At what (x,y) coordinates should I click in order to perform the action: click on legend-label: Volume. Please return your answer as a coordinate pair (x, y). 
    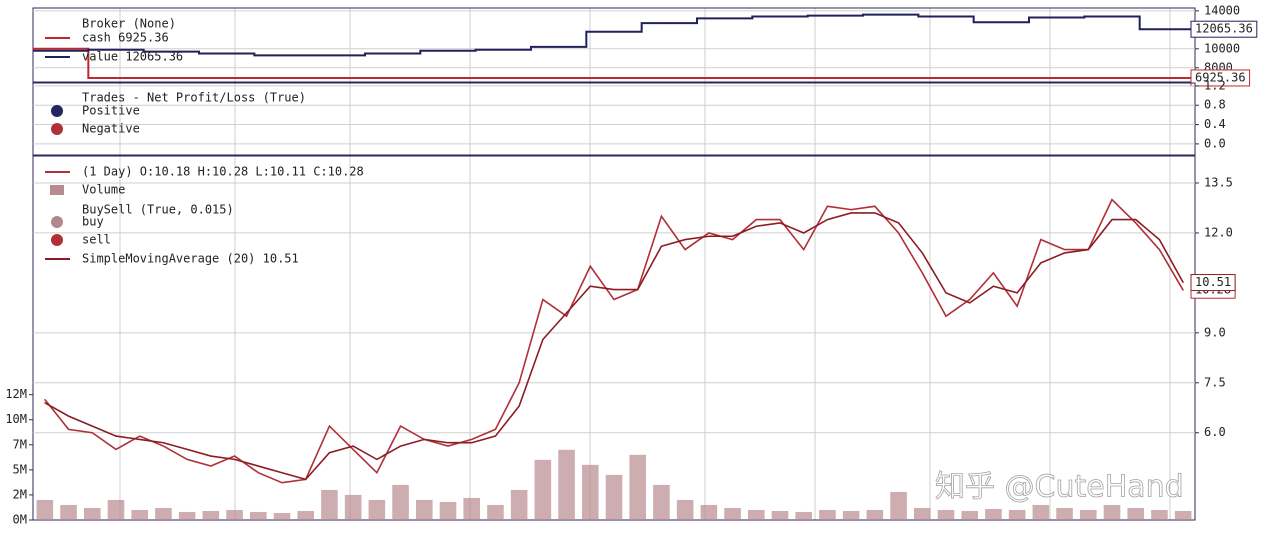
    Looking at the image, I should click on (103, 190).